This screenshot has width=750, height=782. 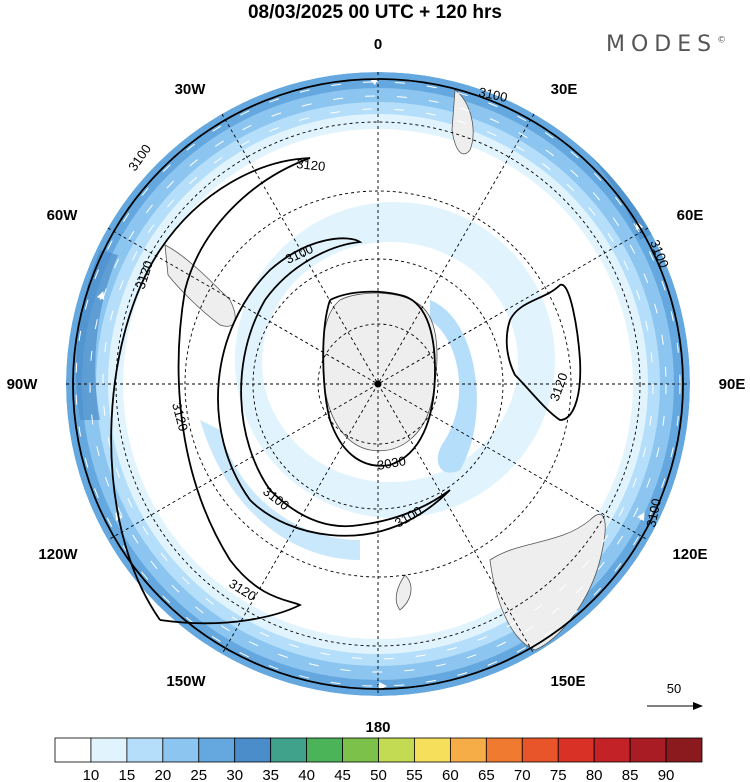 What do you see at coordinates (380, 372) in the screenshot?
I see `antarctica-shape` at bounding box center [380, 372].